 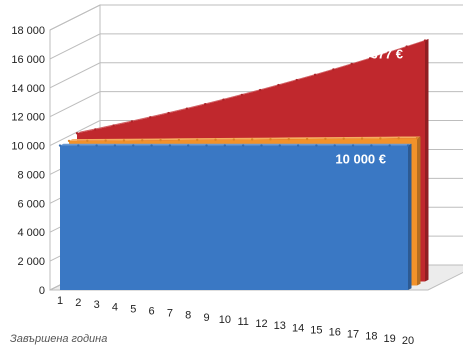 I want to click on x-tick-label: 20, so click(x=408, y=341).